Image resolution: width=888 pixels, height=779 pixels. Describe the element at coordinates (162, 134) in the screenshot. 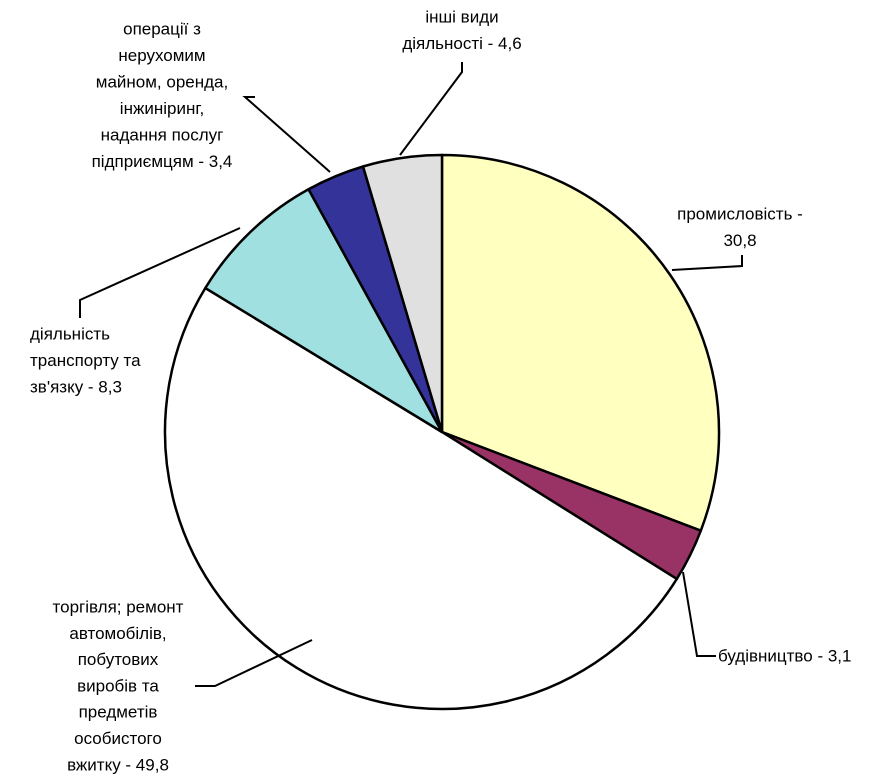

I see `slice-label: надання послуг` at that location.